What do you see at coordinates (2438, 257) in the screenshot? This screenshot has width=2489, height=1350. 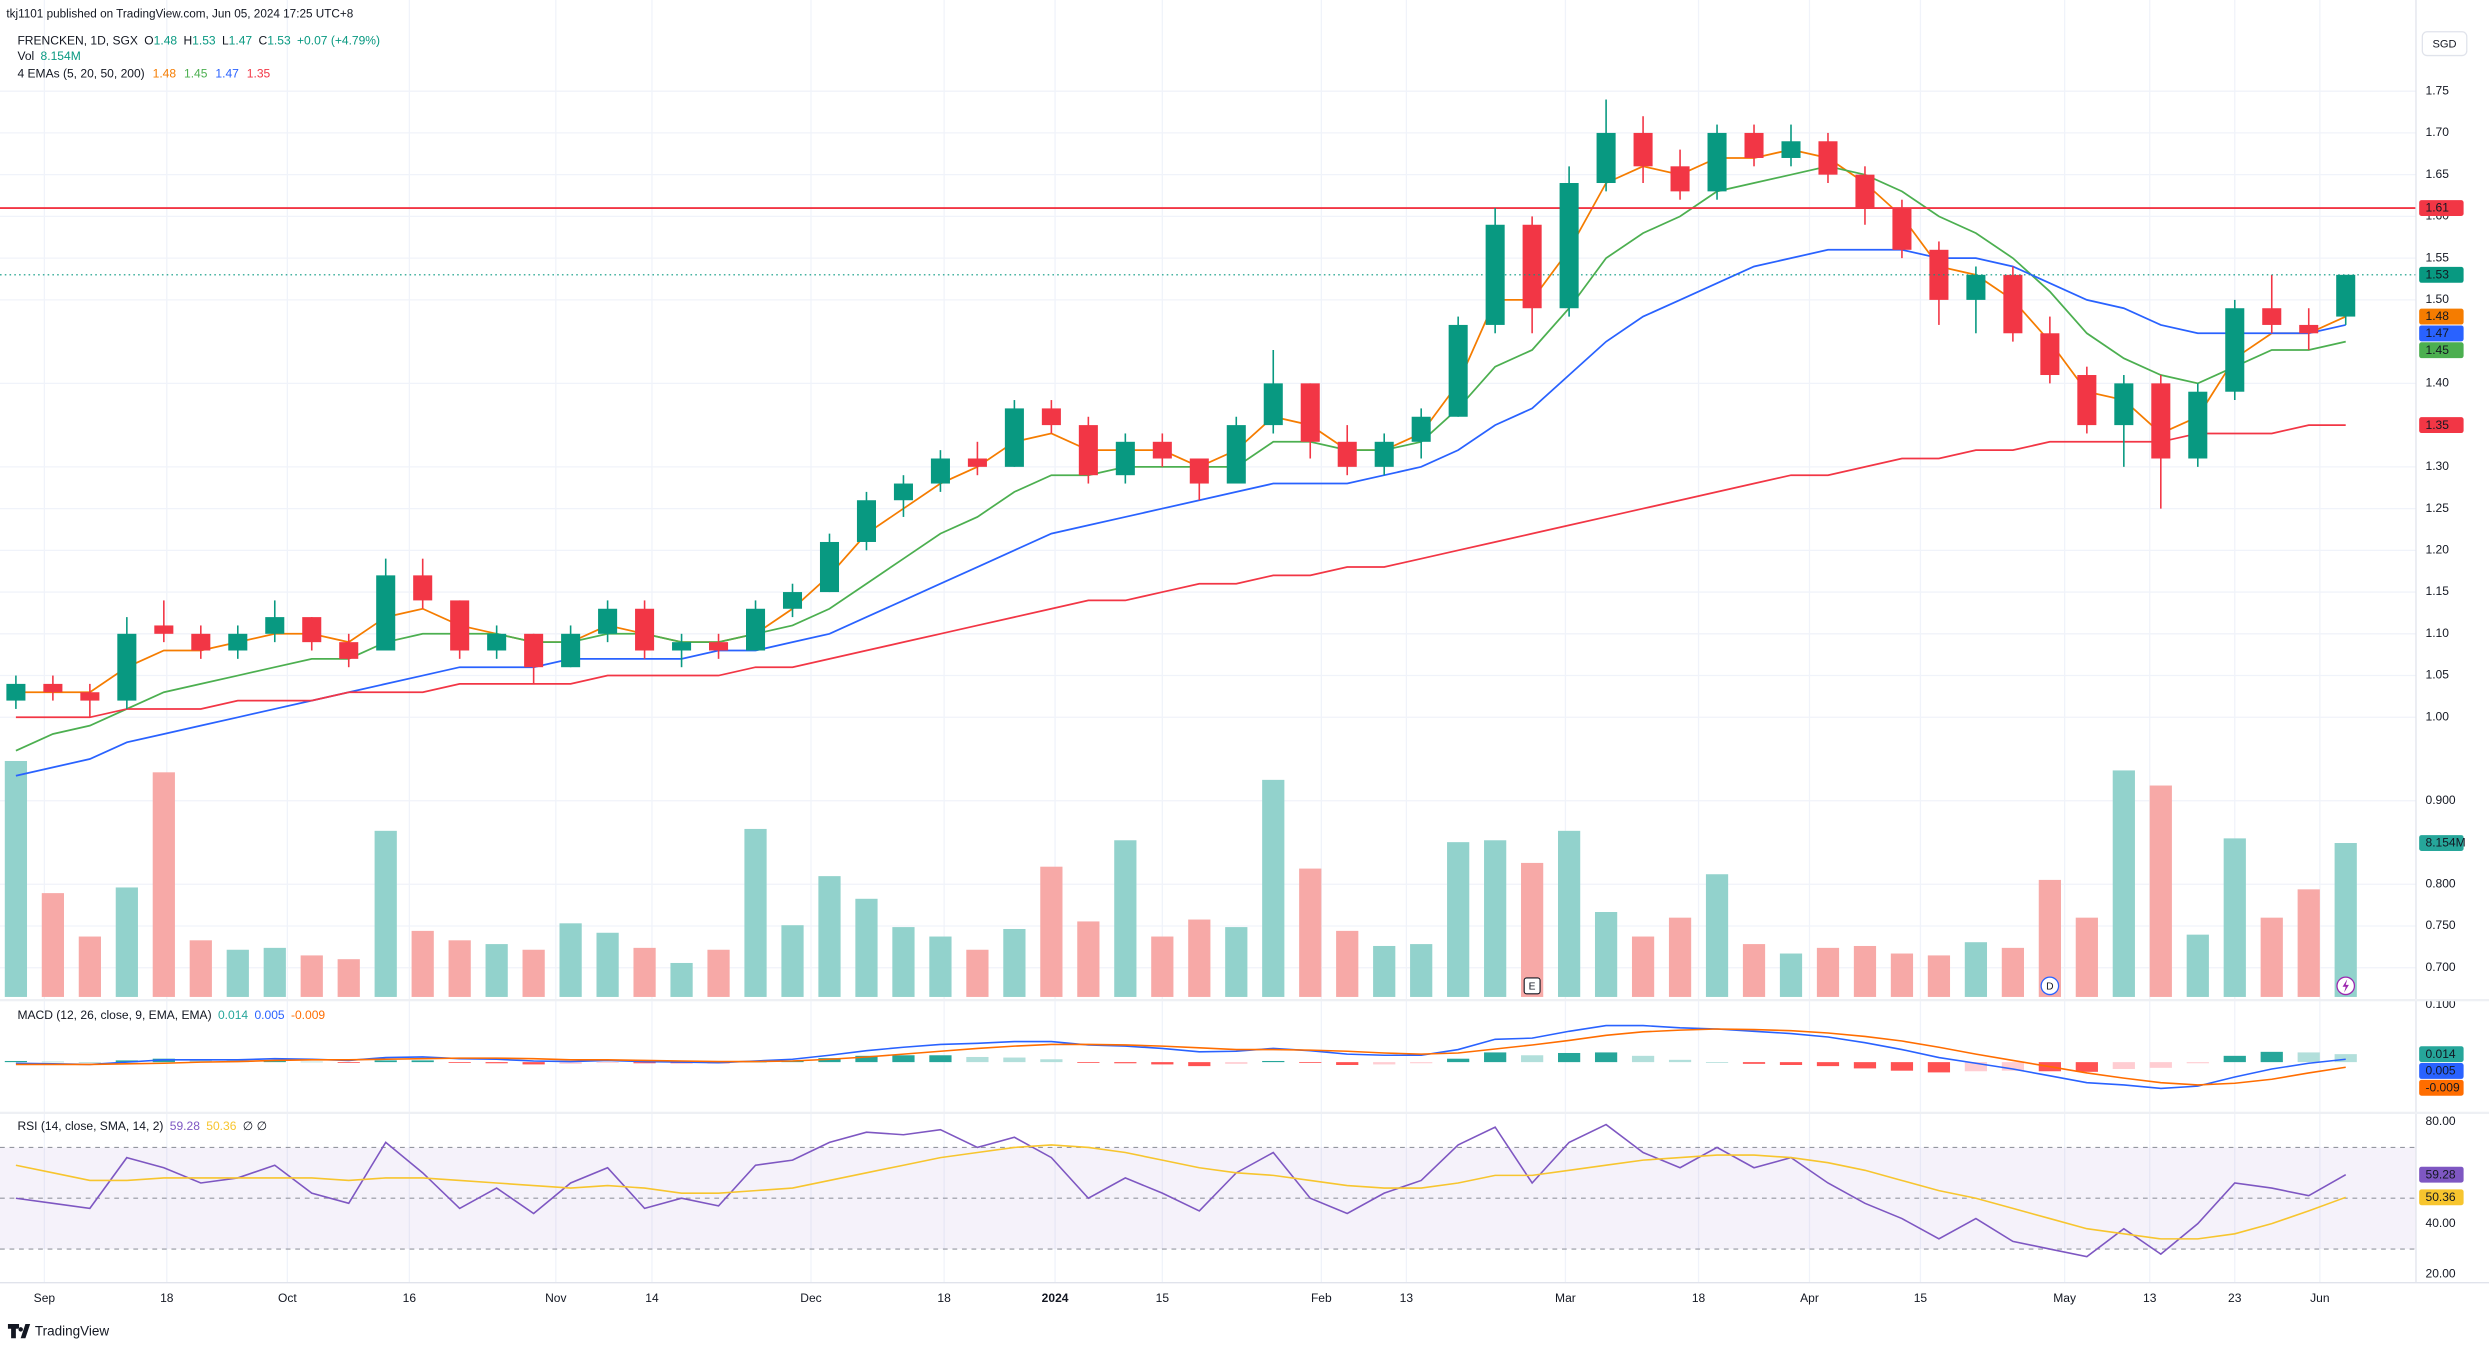 I see `price-tick-label: 1.55` at bounding box center [2438, 257].